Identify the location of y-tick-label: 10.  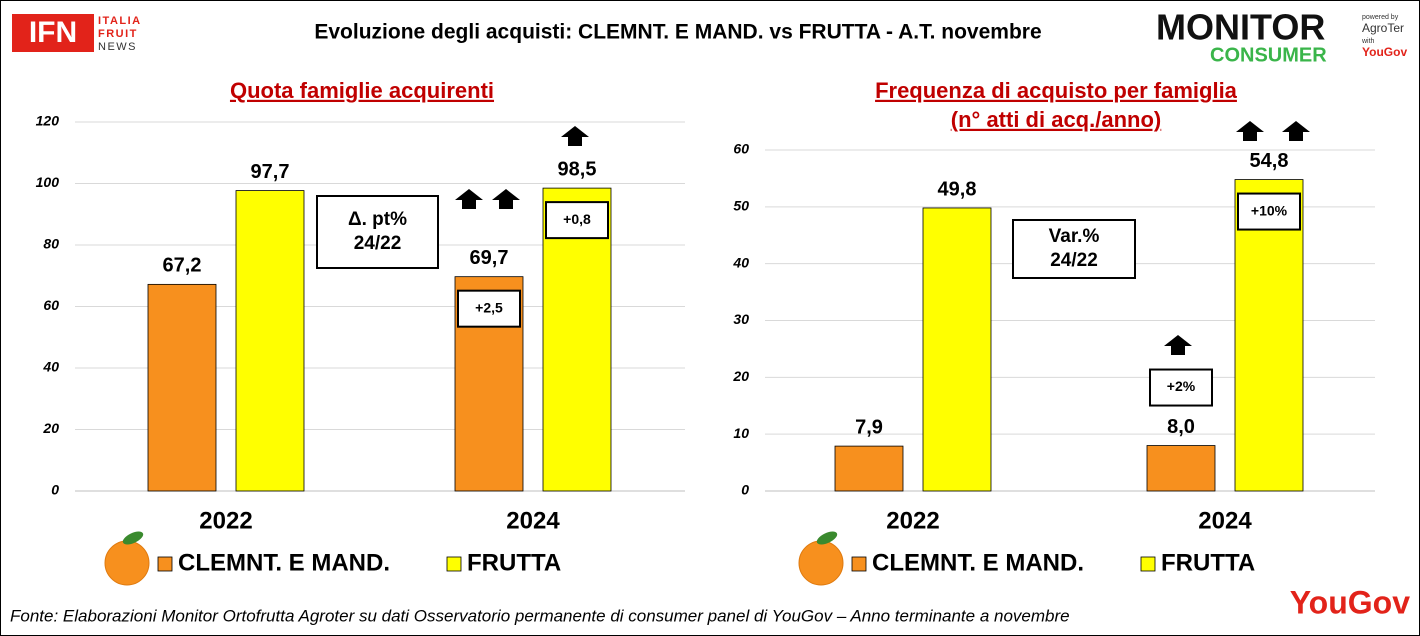
(741, 433).